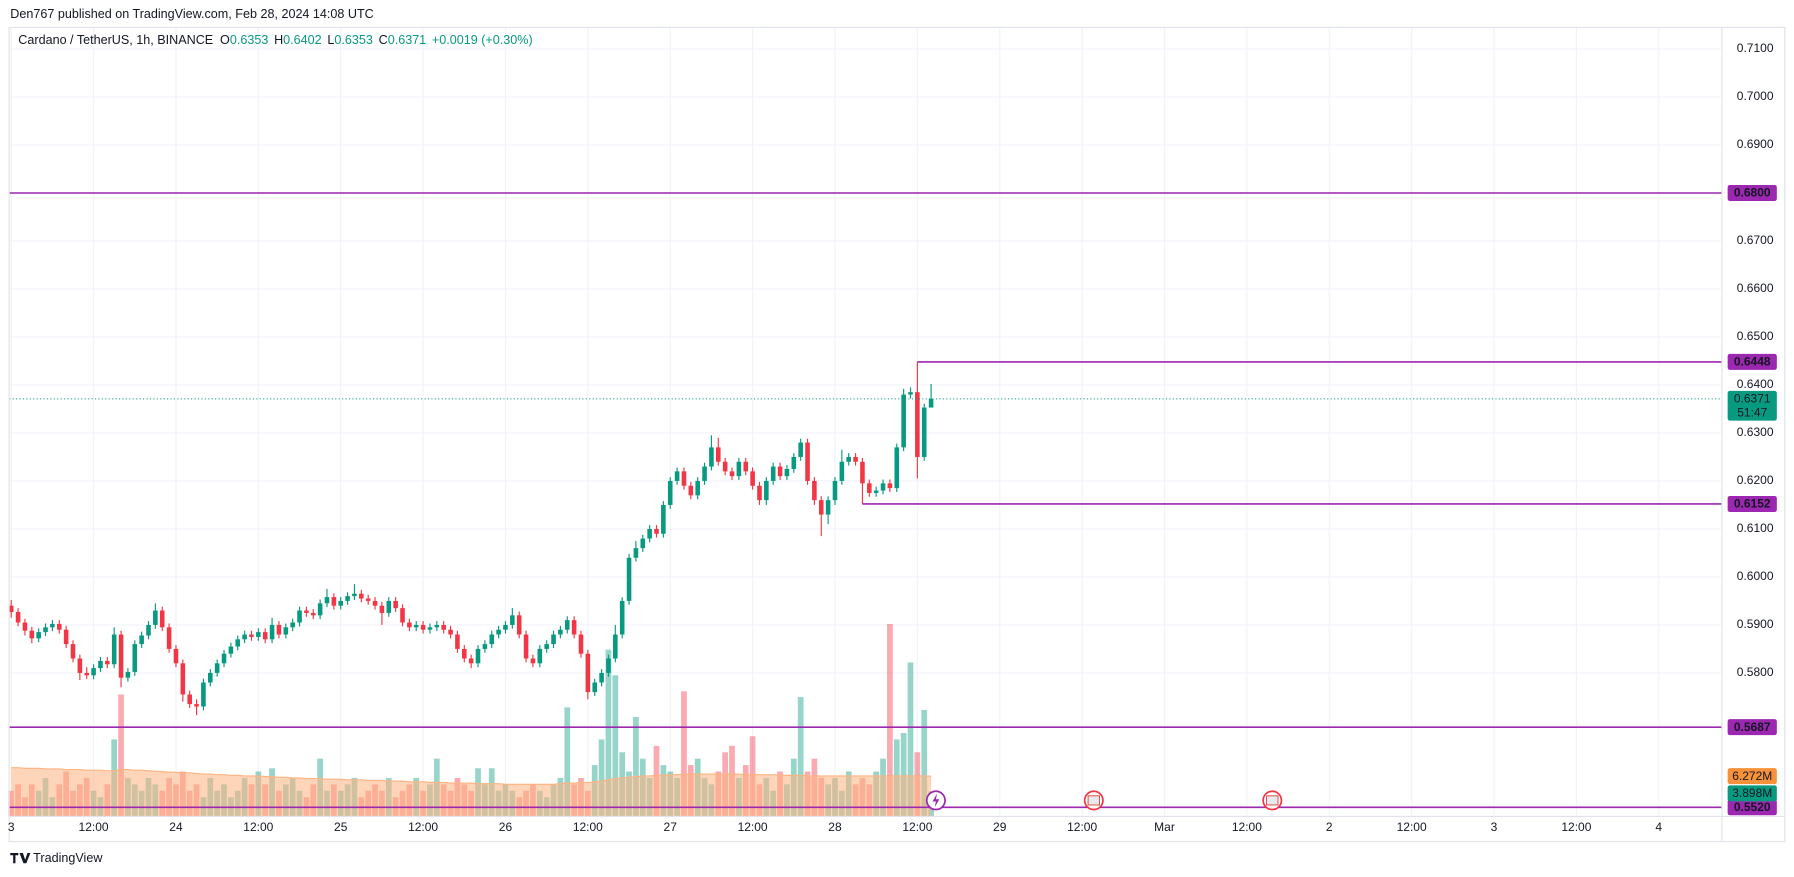  I want to click on x-tick-label: 26, so click(506, 827).